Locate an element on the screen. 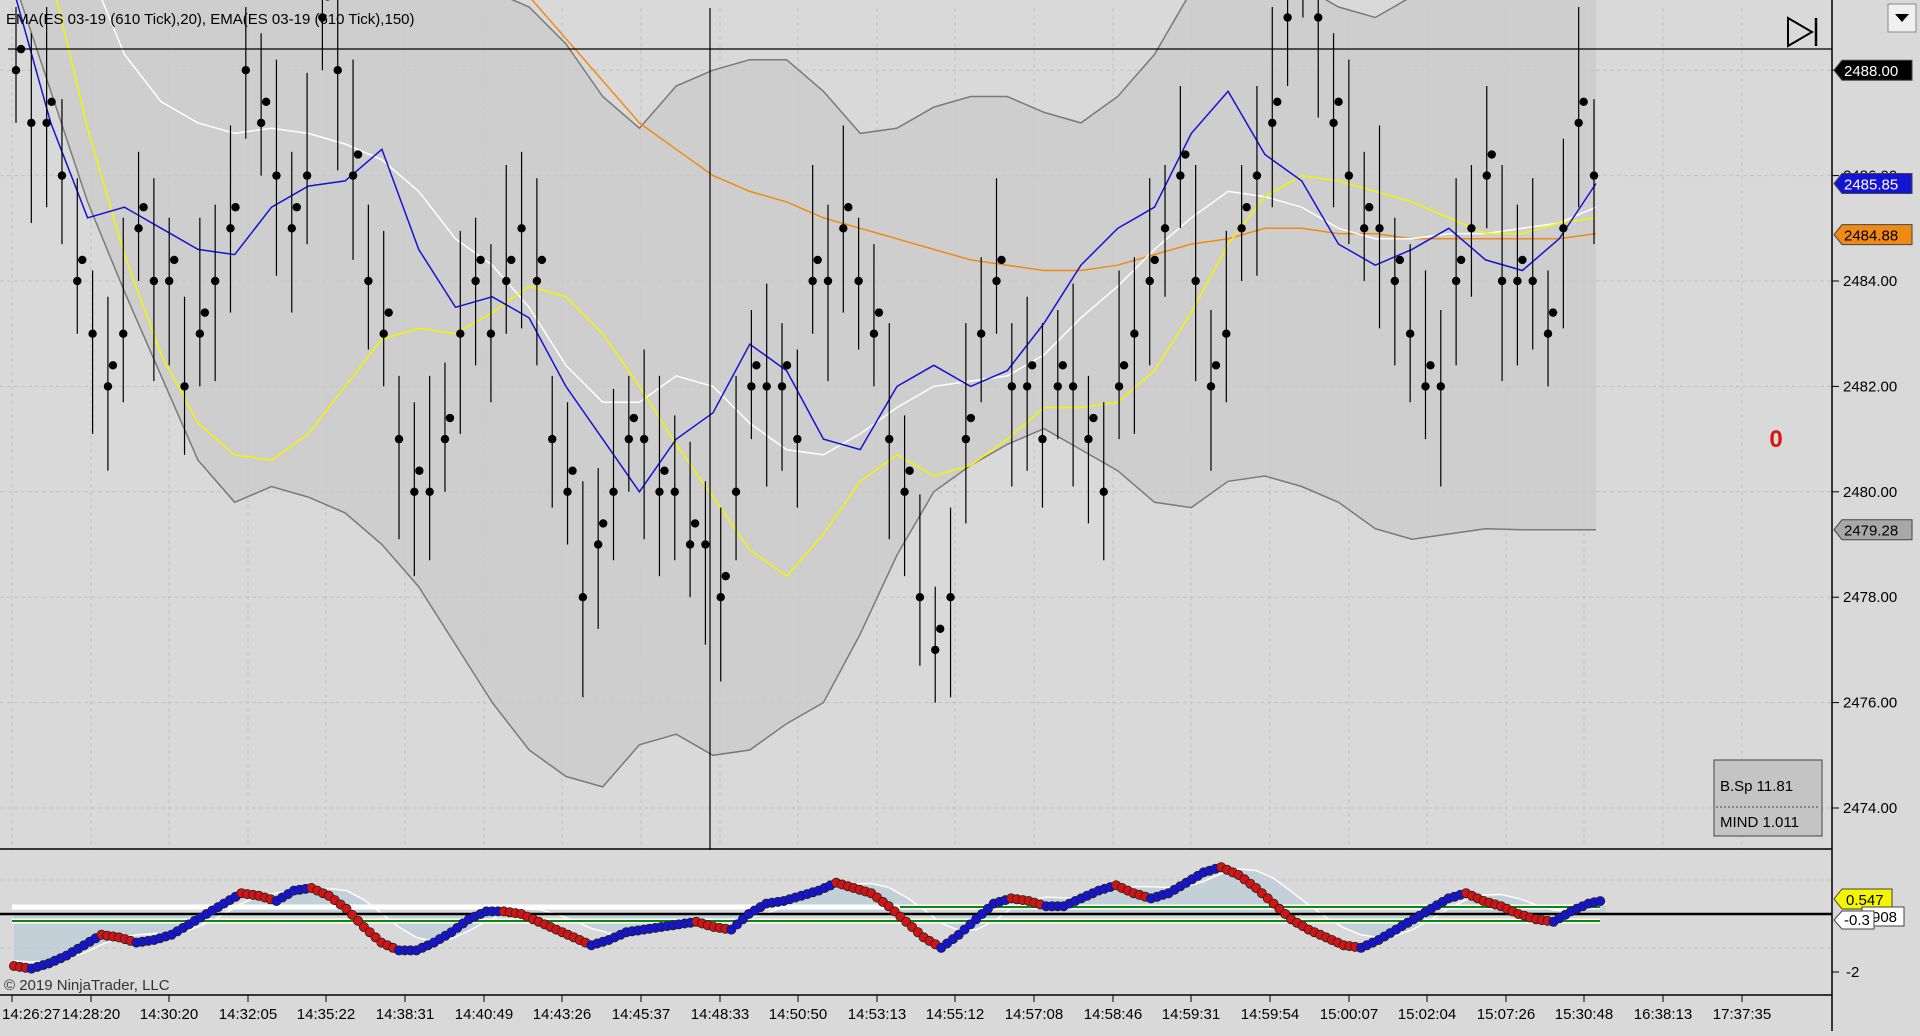 The image size is (1920, 1036). time-axis-label: 15:07:26 is located at coordinates (1506, 1014).